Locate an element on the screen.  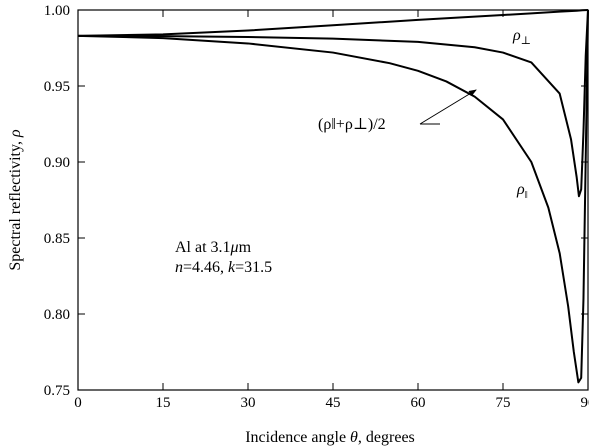
x-axis-title: Incidence angle θ, degrees is located at coordinates (330, 437).